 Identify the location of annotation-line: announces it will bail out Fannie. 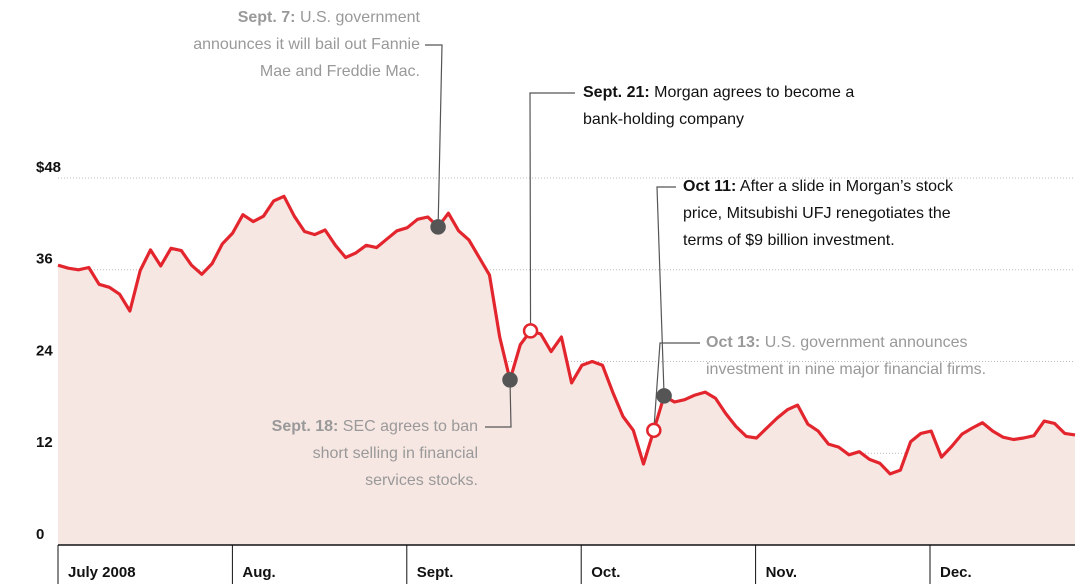
(306, 44).